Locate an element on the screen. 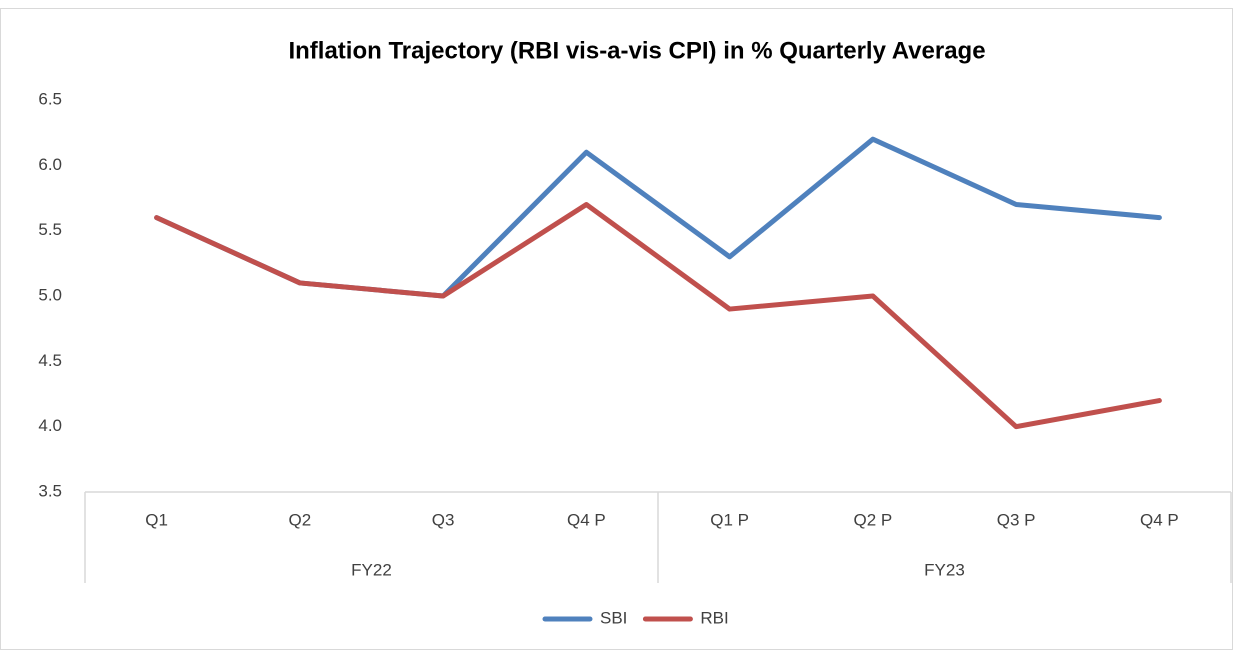 This screenshot has height=651, width=1234. x-tick-label: Q3 P is located at coordinates (1016, 519).